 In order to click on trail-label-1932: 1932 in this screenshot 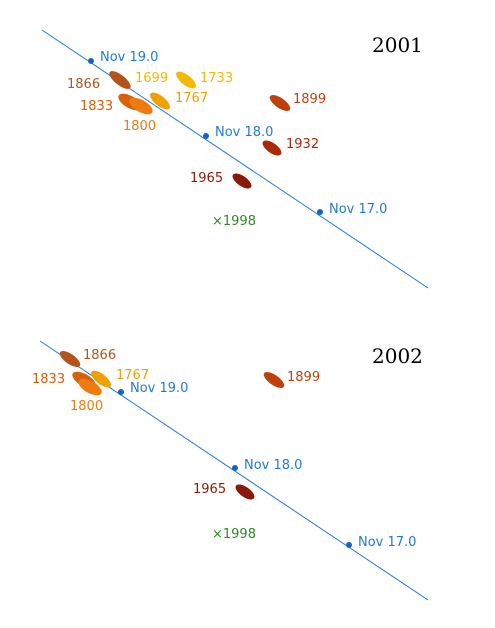, I will do `click(302, 144)`.